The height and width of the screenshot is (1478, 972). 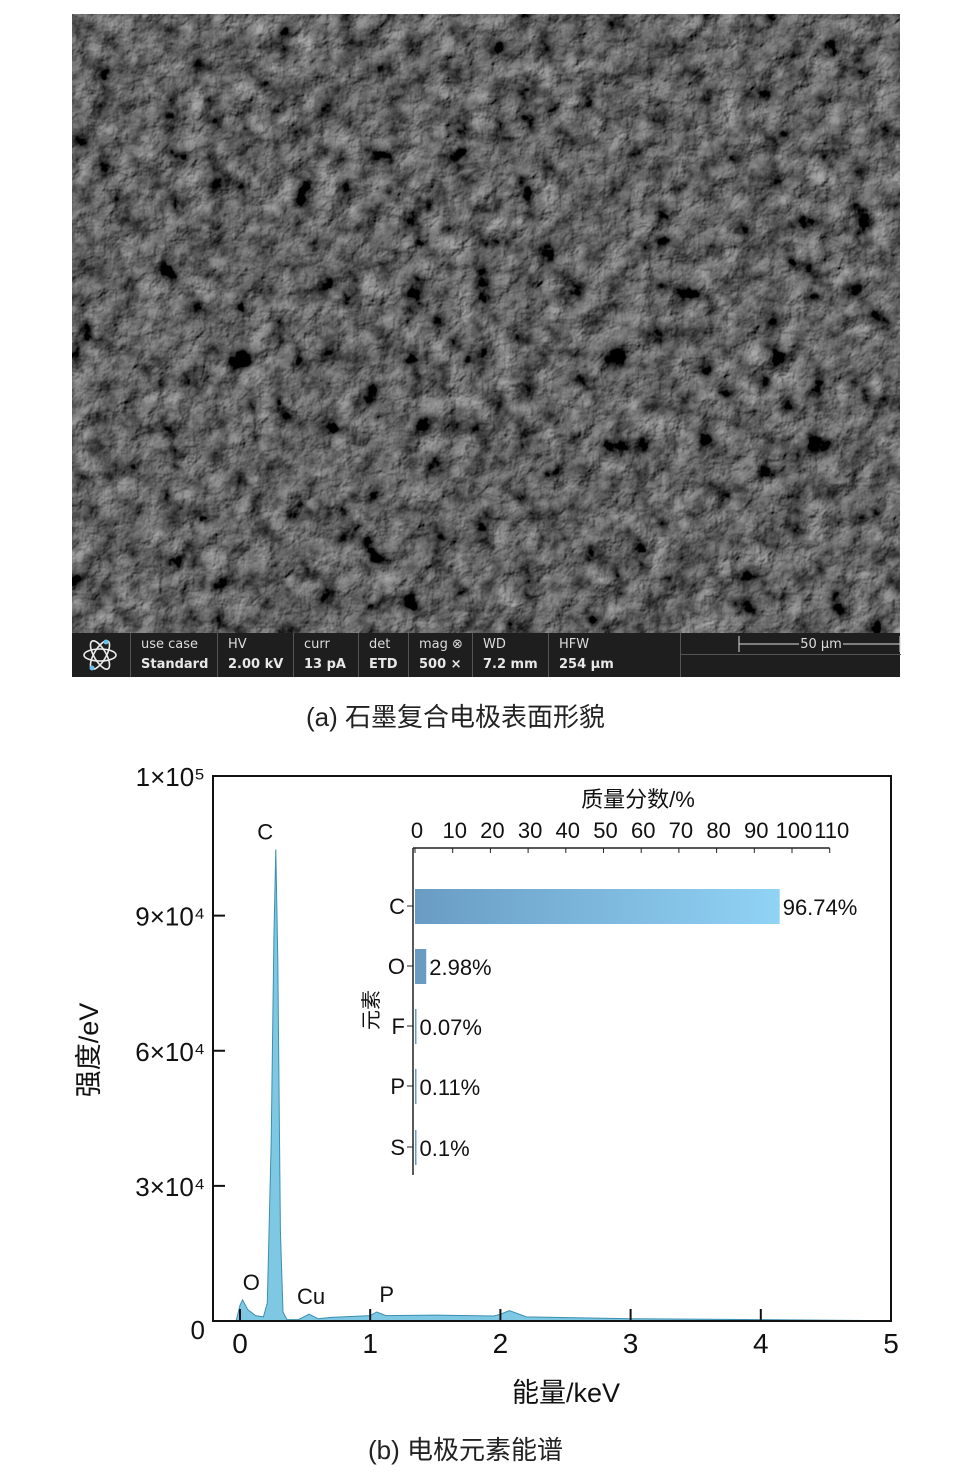 I want to click on inset-x-tick-label: 10, so click(x=454, y=830).